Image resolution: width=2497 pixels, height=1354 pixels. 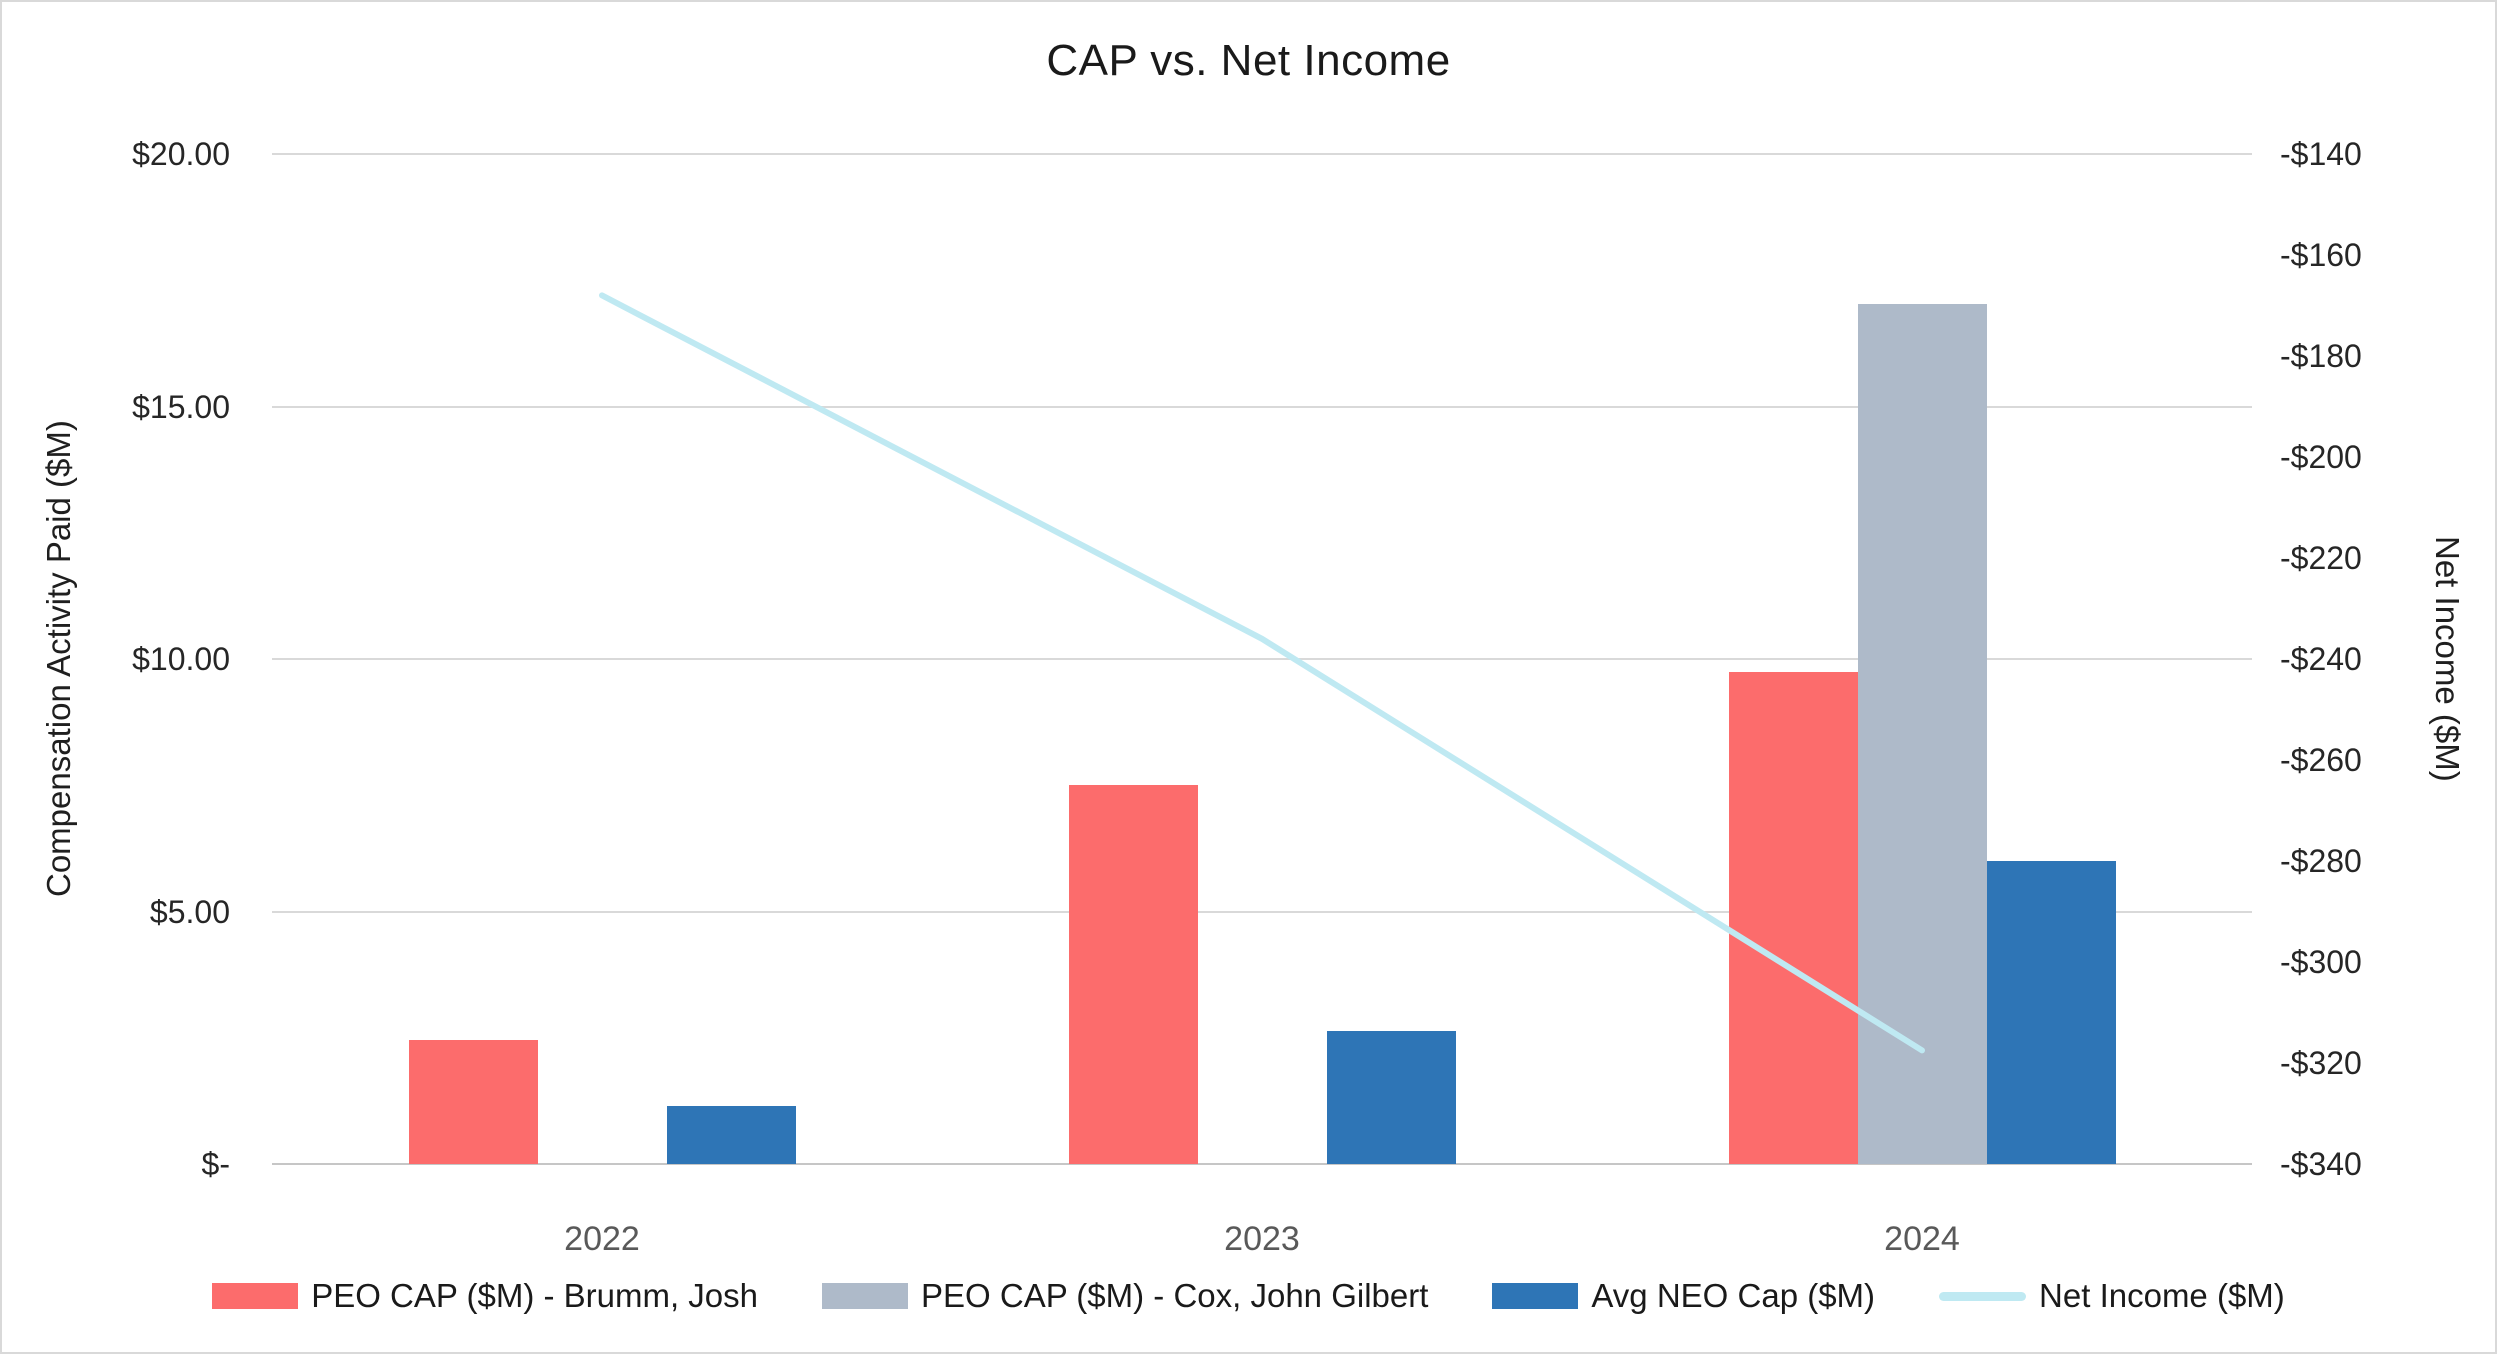 What do you see at coordinates (215, 1164) in the screenshot?
I see `y-axis-tick-label: $-` at bounding box center [215, 1164].